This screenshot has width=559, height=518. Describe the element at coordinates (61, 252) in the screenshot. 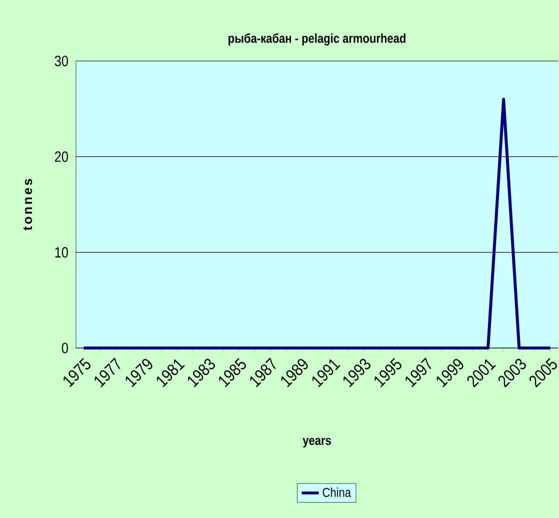

I see `y-tick-label: 10` at that location.